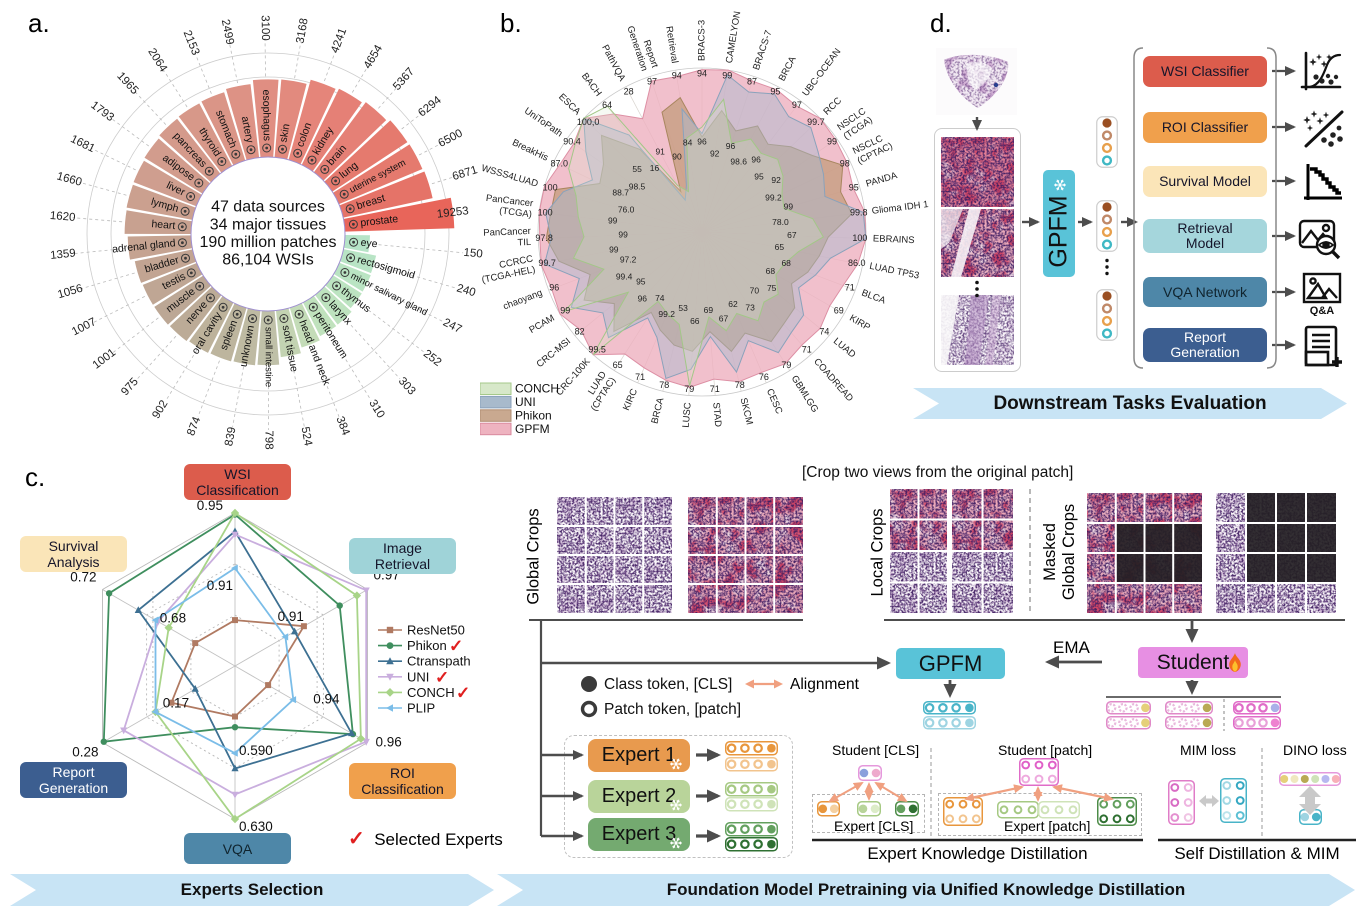  Describe the element at coordinates (702, 40) in the screenshot. I see `svg-text: BRACS-3` at that location.